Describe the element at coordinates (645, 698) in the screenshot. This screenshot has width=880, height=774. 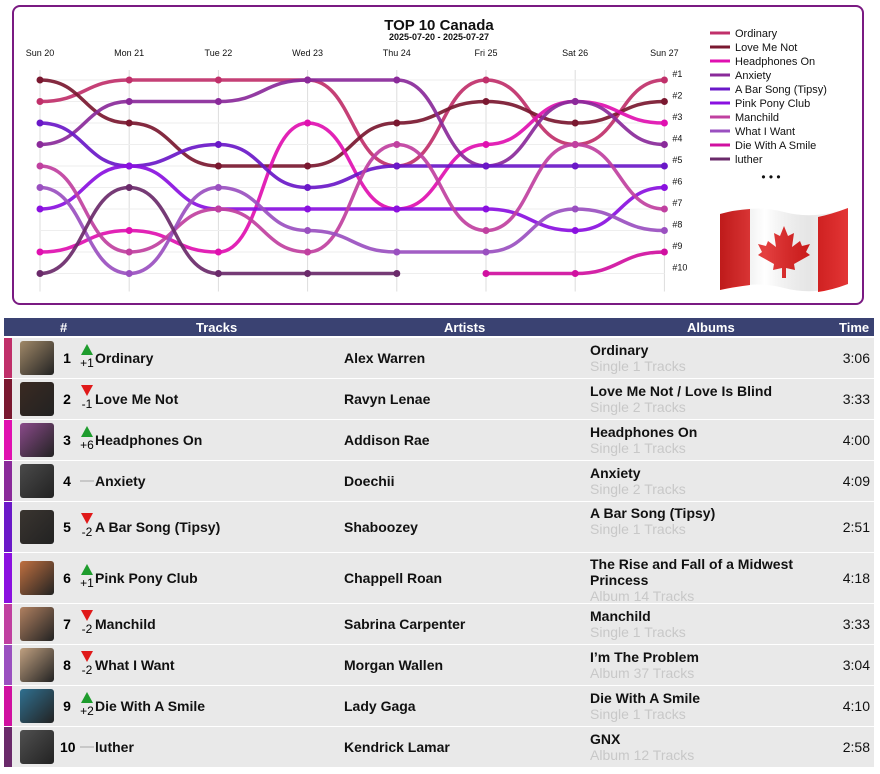
I see `album-title: Die With A Smile` at that location.